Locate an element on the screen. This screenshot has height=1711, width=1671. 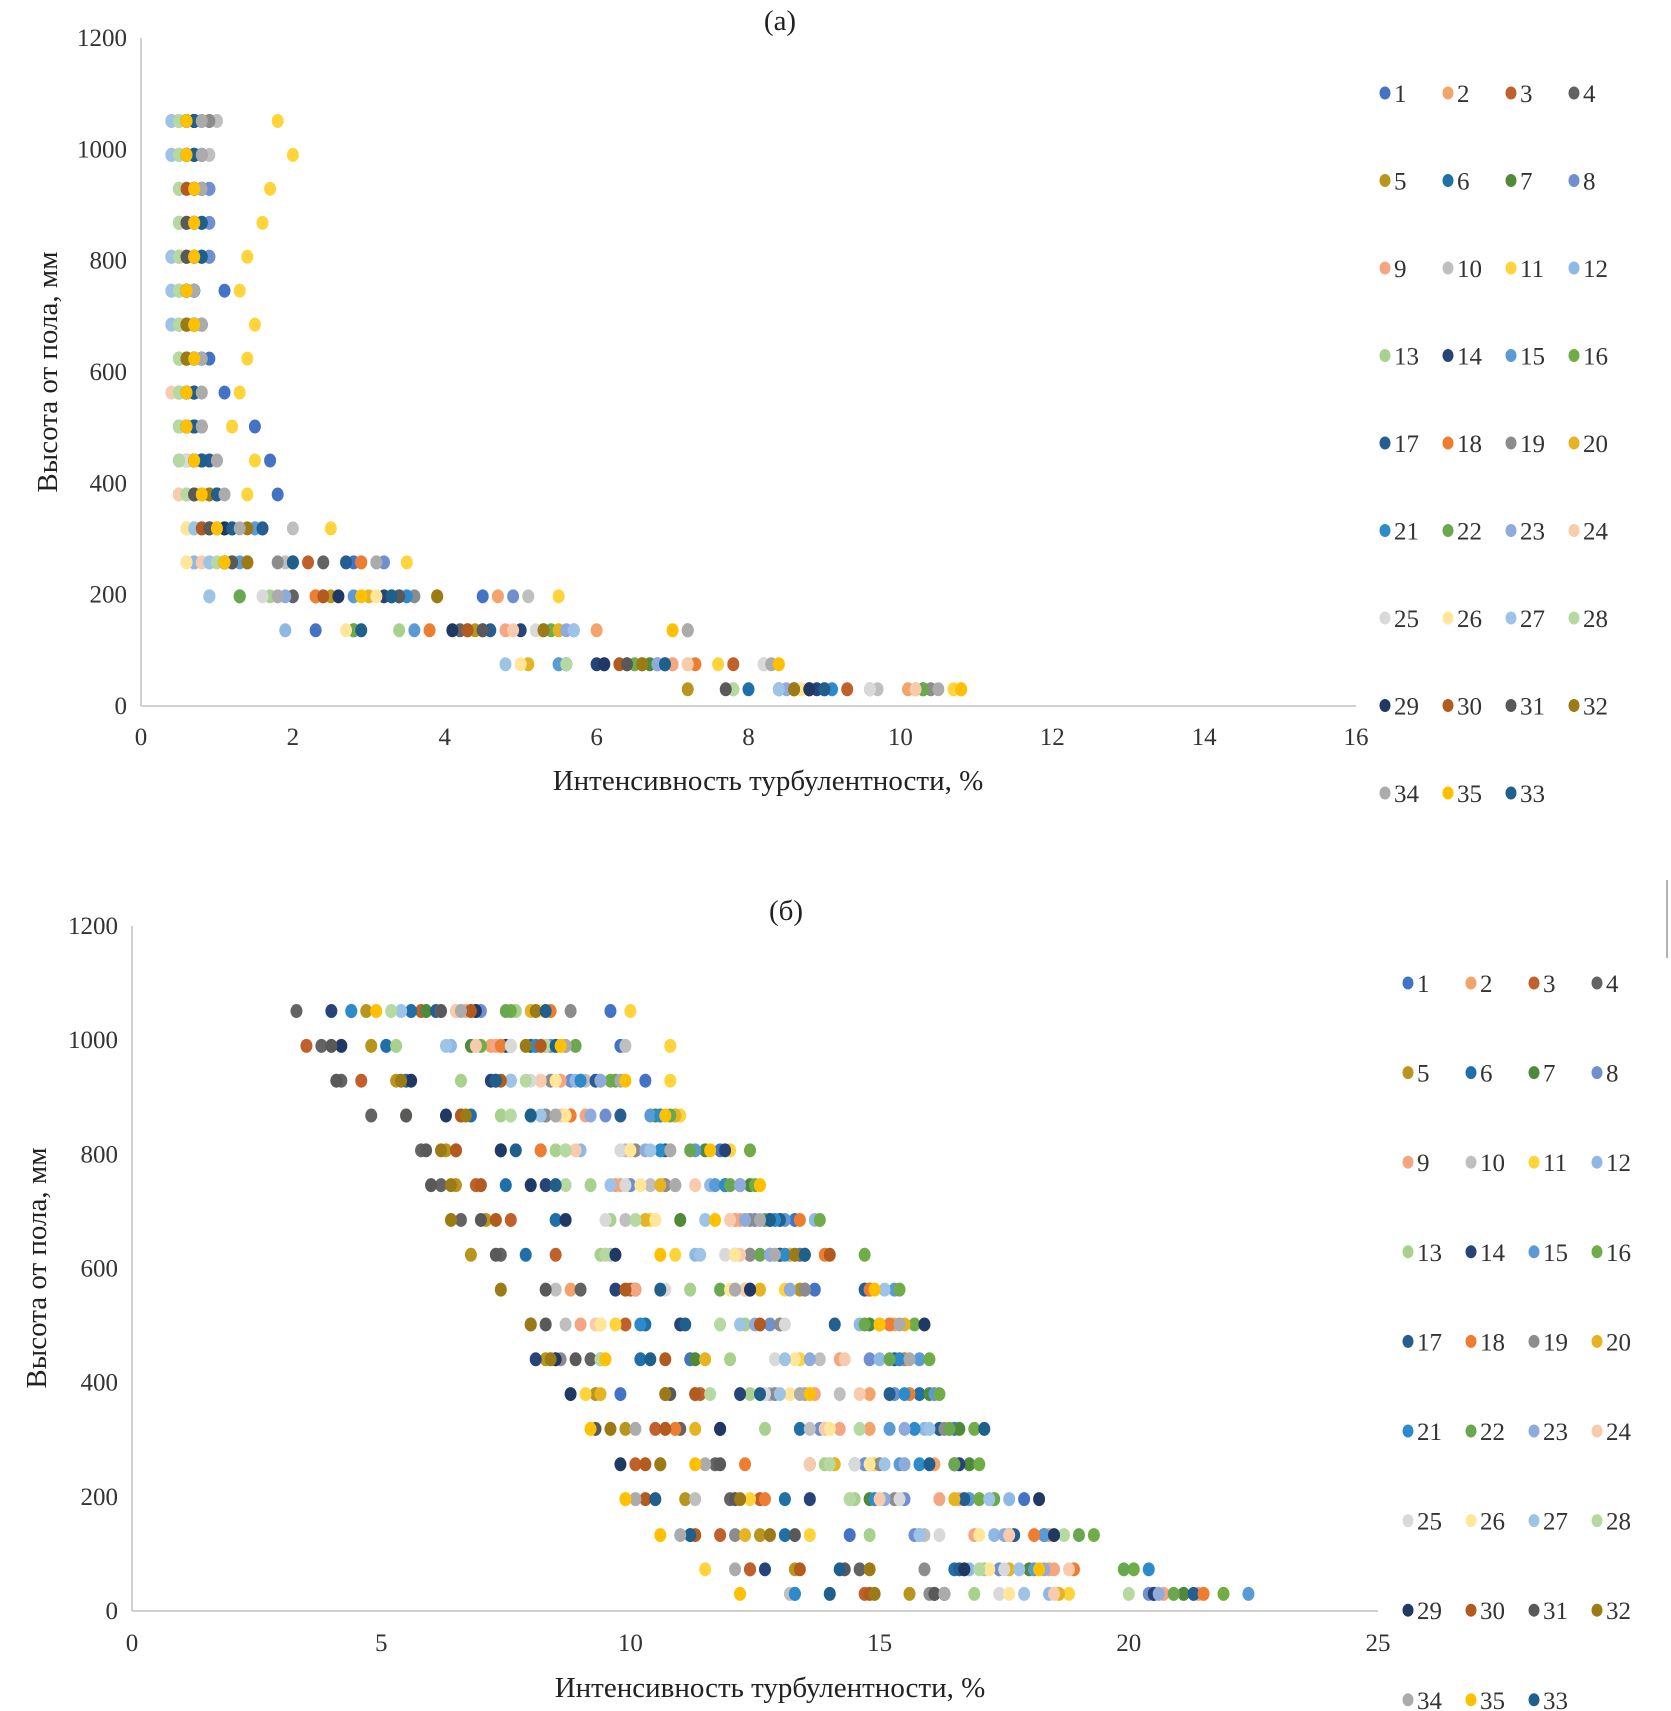
chart-b-legend-label: 26 is located at coordinates (1492, 1522).